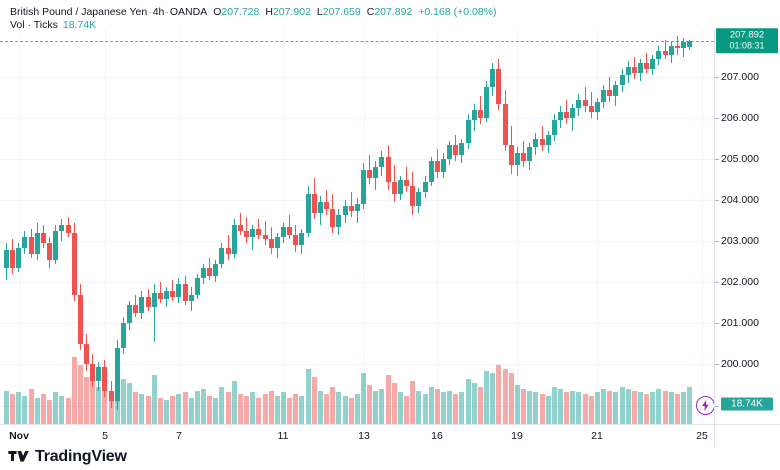 Image resolution: width=780 pixels, height=470 pixels. Describe the element at coordinates (364, 436) in the screenshot. I see `time-tick-4: 13` at that location.